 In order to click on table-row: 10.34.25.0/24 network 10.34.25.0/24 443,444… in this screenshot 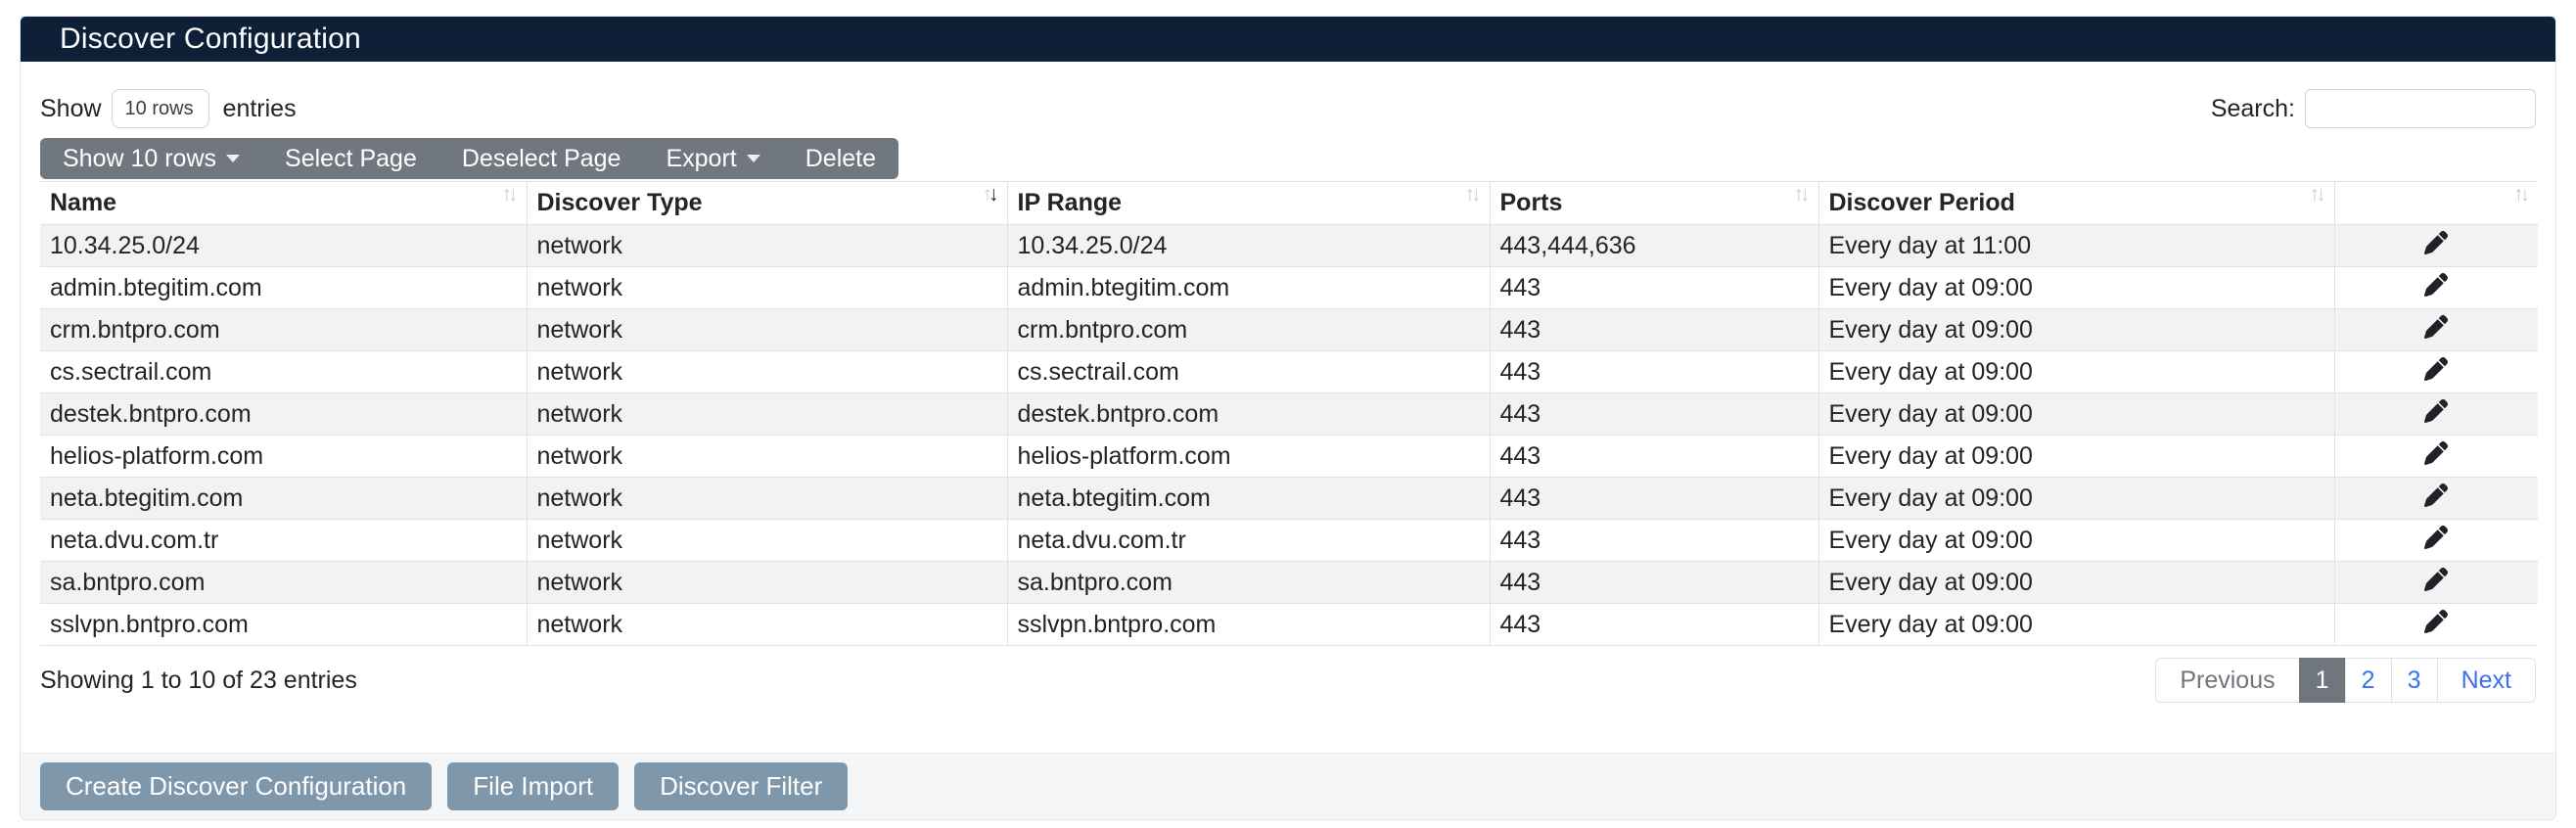, I will do `click(1289, 246)`.